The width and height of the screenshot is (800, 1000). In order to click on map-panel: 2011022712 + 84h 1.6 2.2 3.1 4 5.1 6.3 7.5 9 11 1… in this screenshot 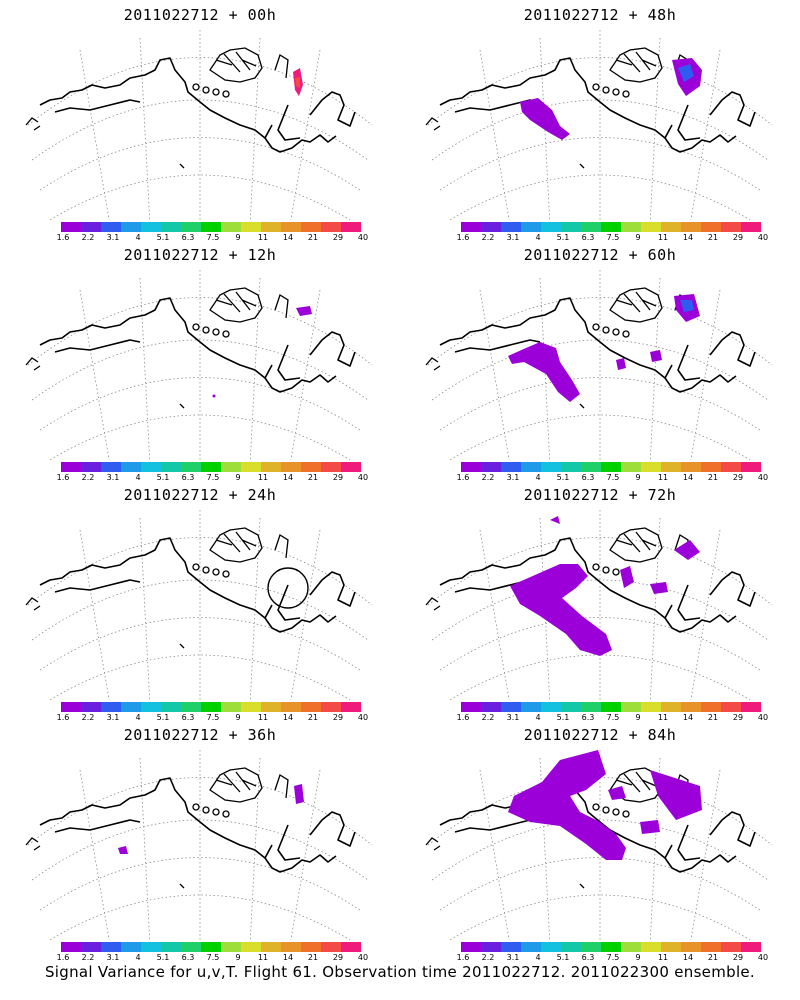, I will do `click(600, 841)`.